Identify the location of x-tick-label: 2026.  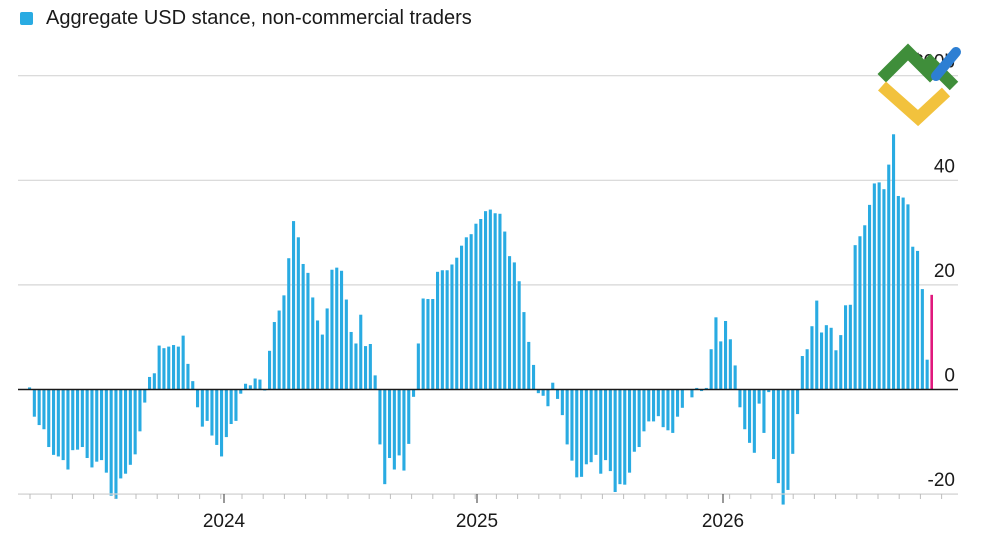
(723, 521).